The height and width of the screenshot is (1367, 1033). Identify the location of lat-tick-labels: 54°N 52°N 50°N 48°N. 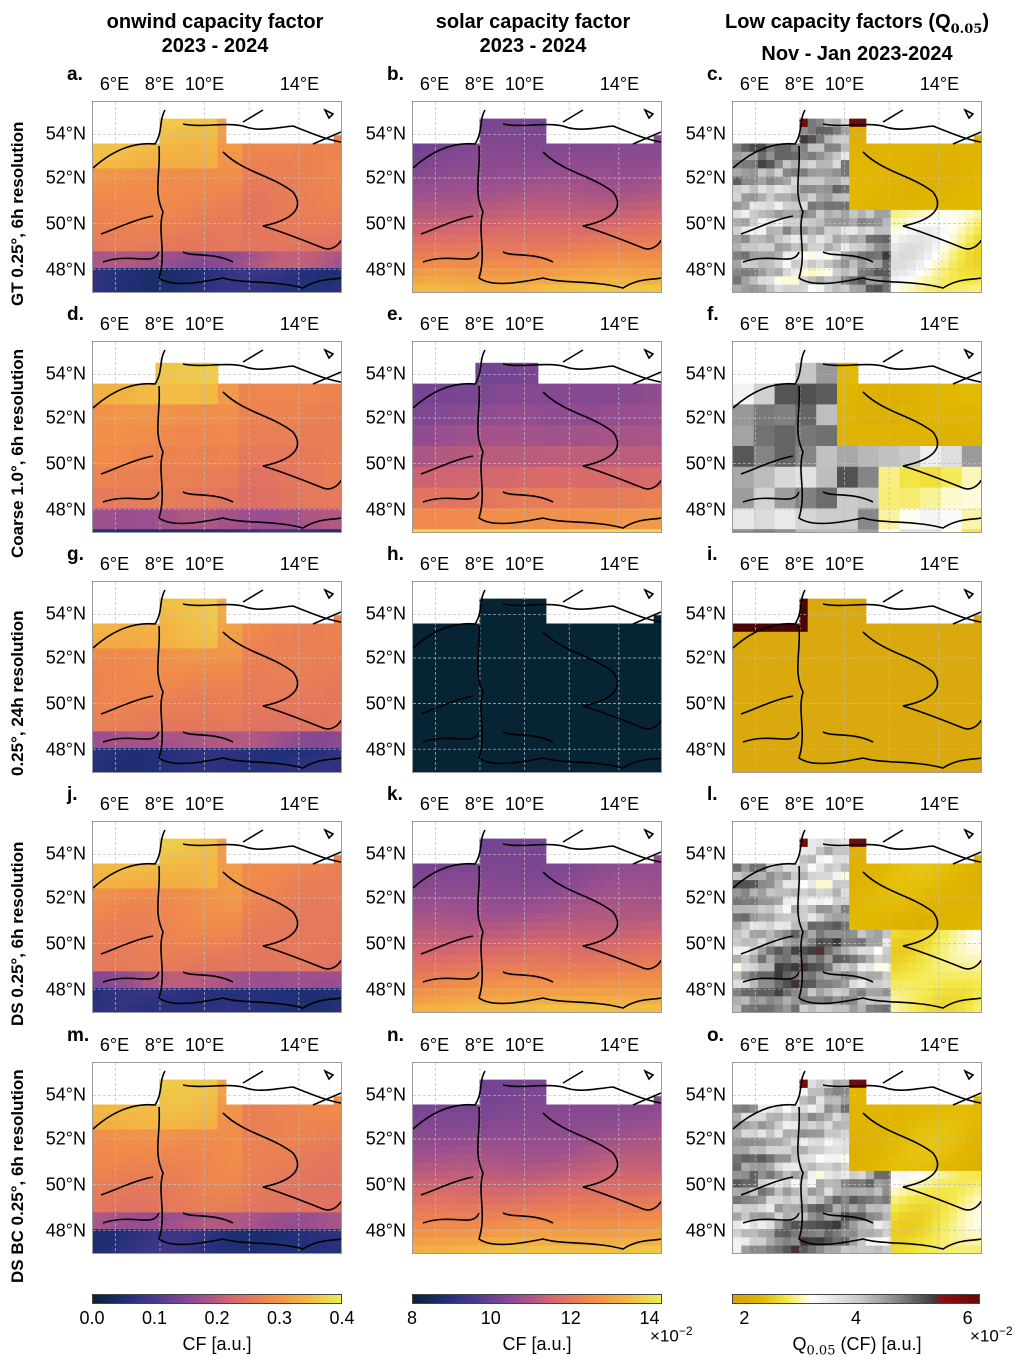
(56, 197).